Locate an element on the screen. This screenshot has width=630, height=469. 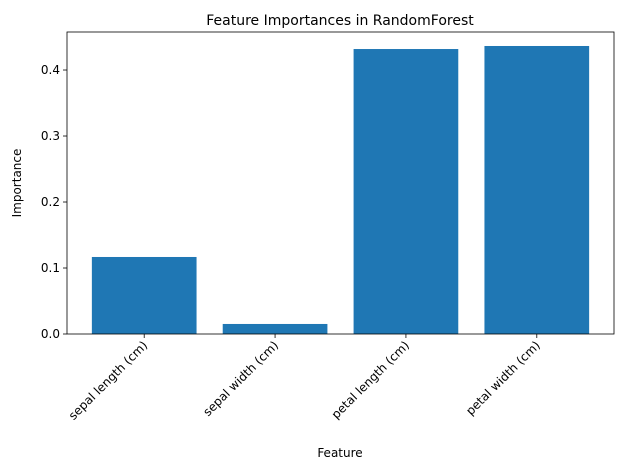
x-tick-label: sepal width (cm) is located at coordinates (240, 378).